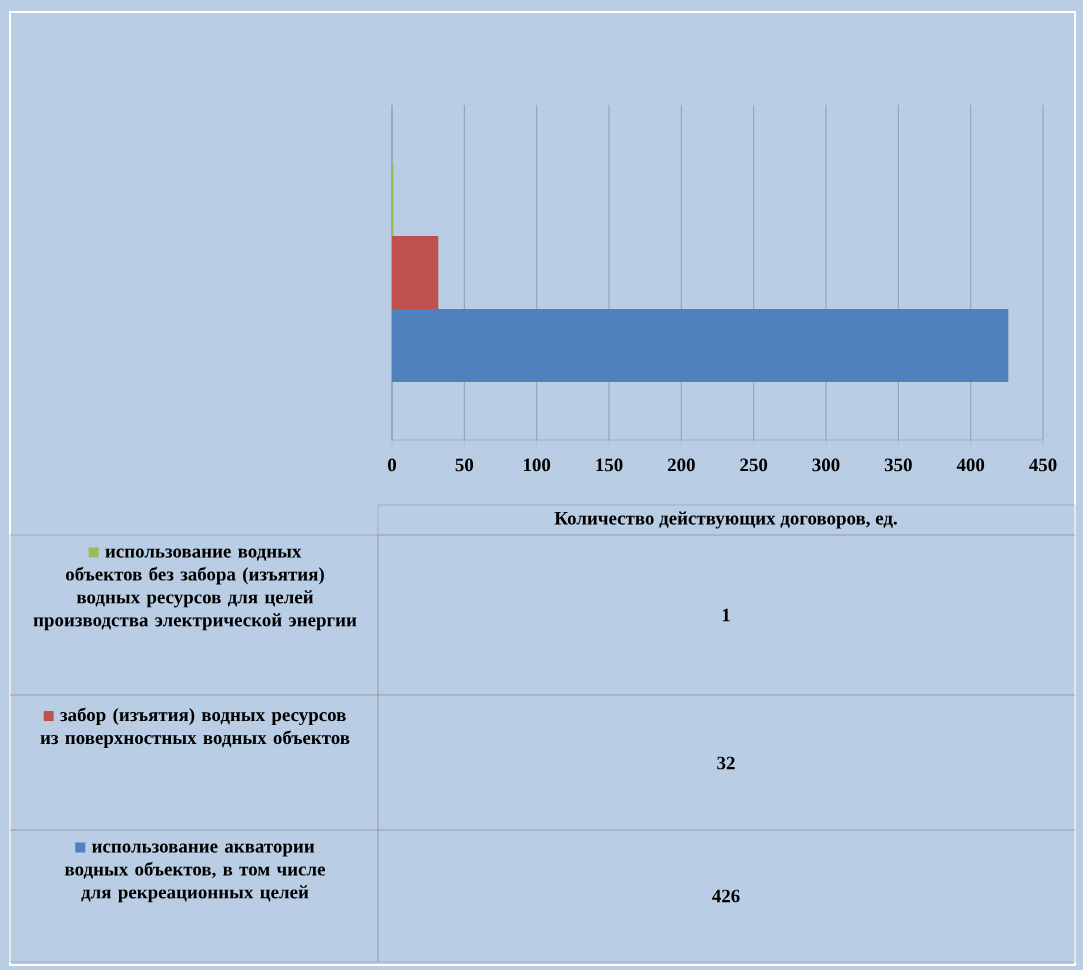 This screenshot has height=970, width=1083. I want to click on x-tick-label: 0, so click(392, 465).